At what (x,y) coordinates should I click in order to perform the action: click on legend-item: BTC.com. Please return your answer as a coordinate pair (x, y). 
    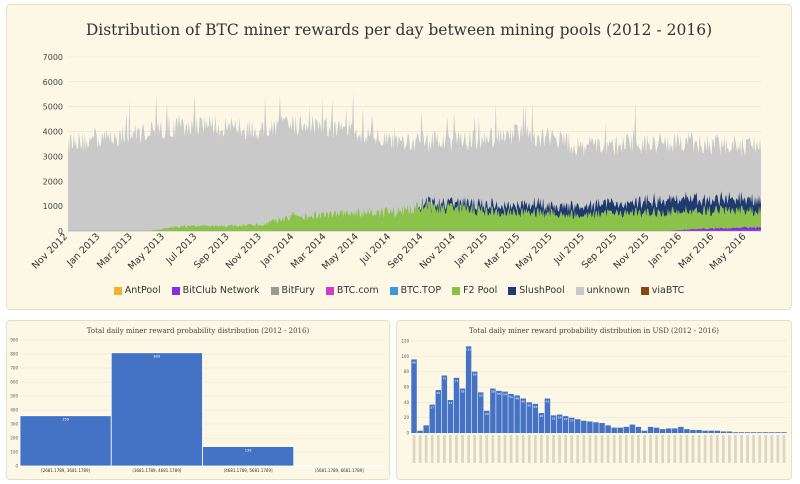
    Looking at the image, I should click on (352, 290).